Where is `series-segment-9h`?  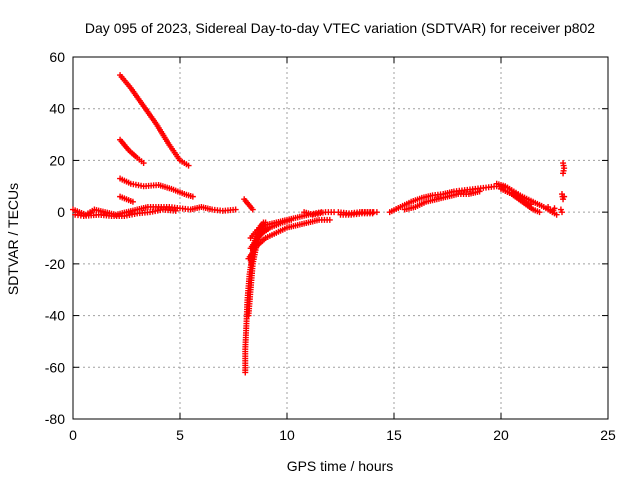 series-segment-9h is located at coordinates (259, 234).